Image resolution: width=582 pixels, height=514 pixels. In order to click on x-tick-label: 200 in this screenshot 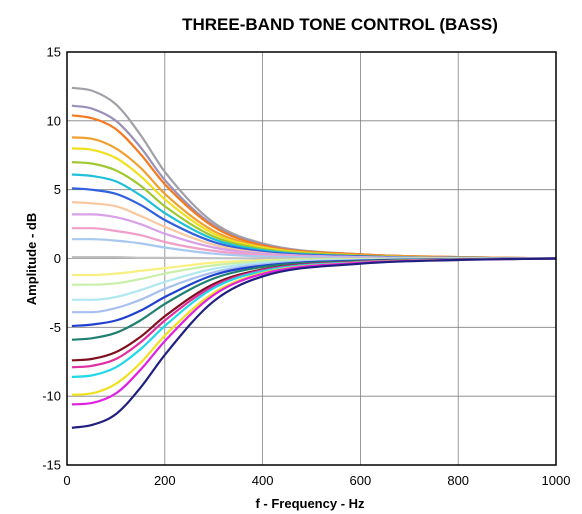, I will do `click(165, 480)`.